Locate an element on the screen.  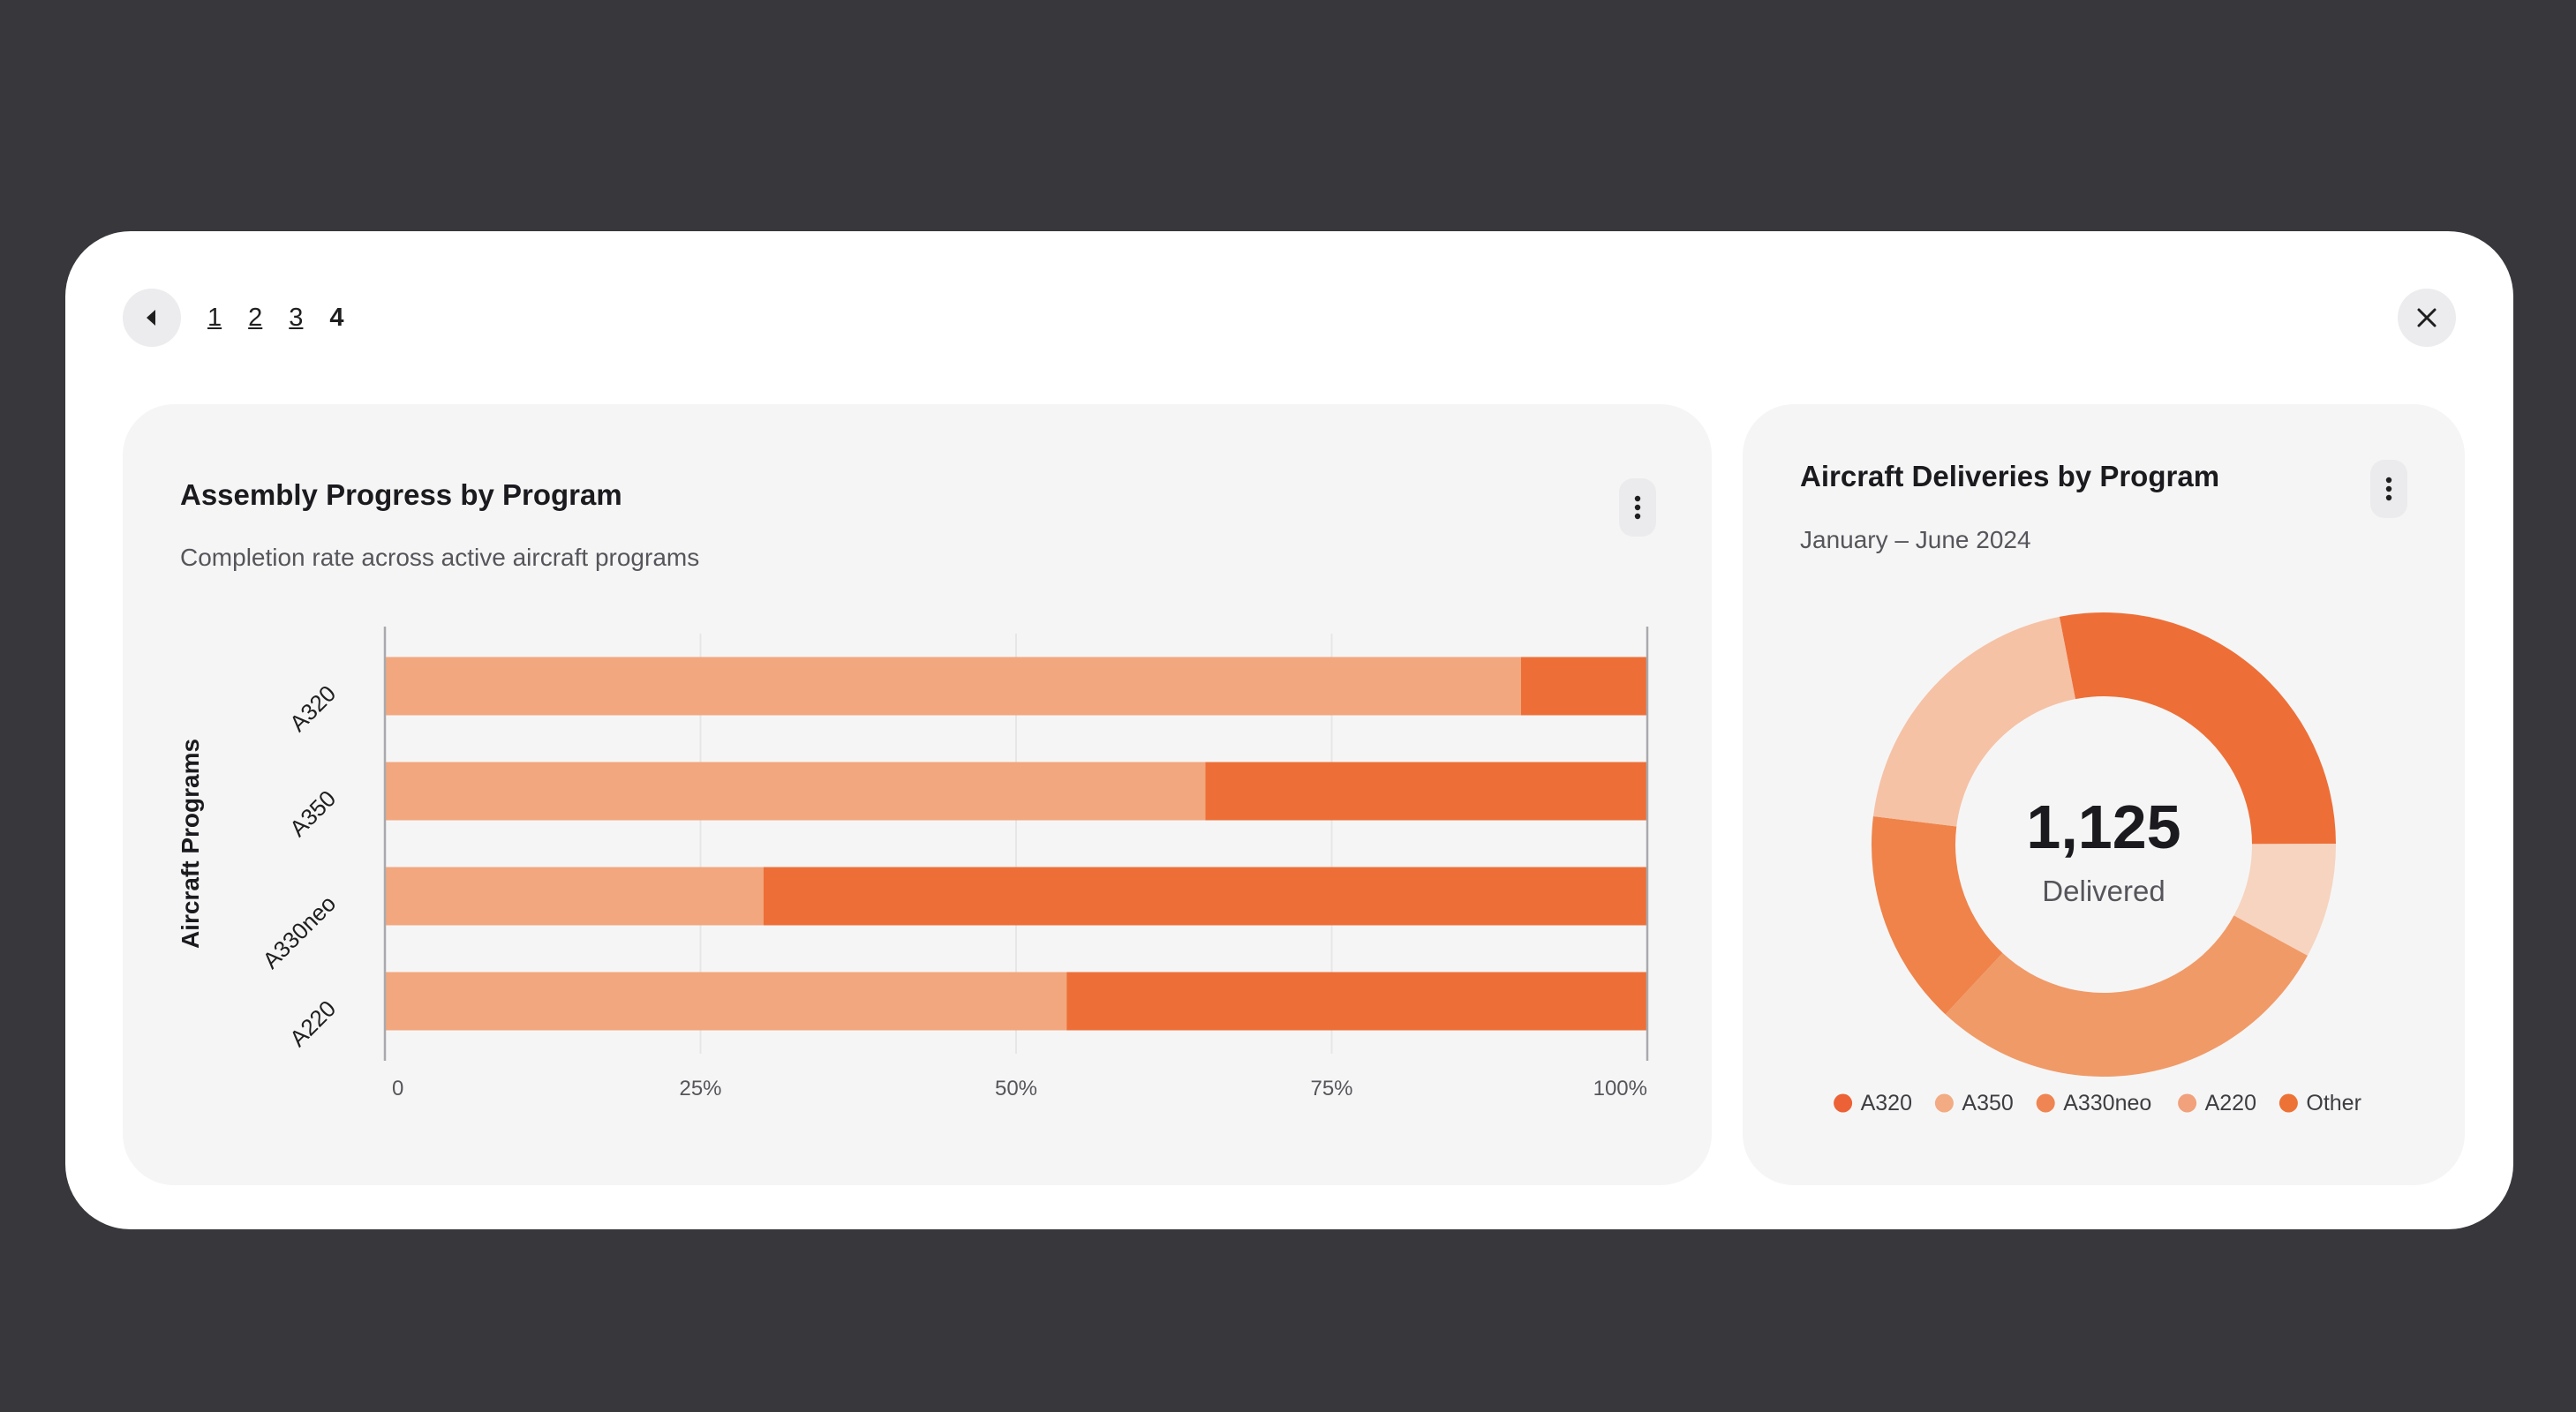
deliveries-chart-subtitle: January – June 2024 is located at coordinates (1916, 539).